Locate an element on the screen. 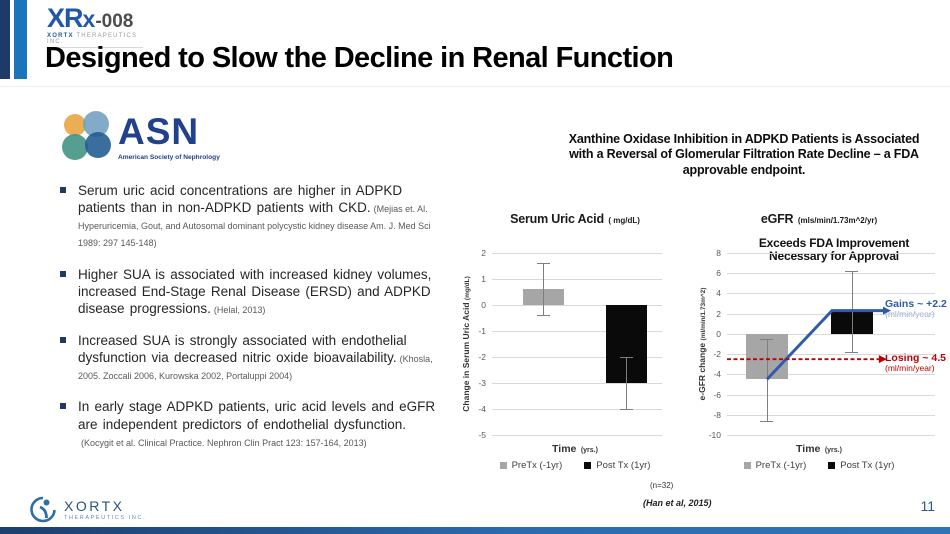 The width and height of the screenshot is (950, 534). callout-losing-unit: (ml/min/year) is located at coordinates (910, 368).